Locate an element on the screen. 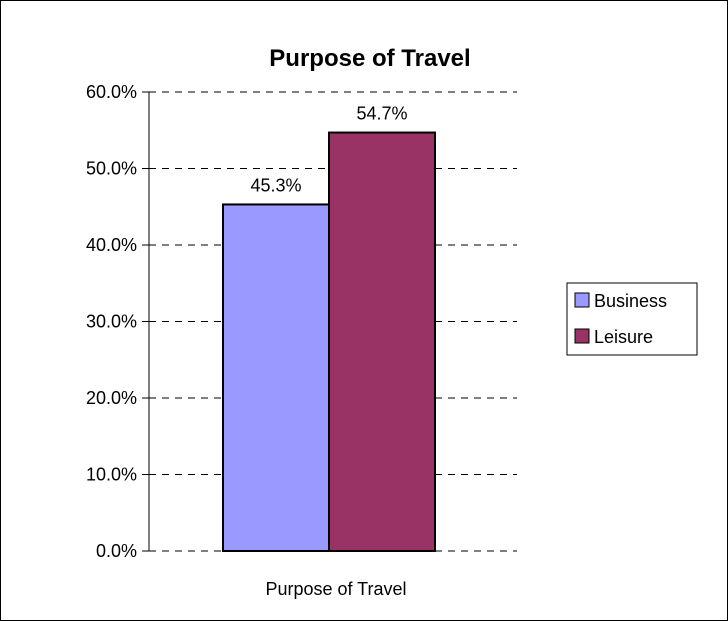 The image size is (728, 621). y-tick-label: 50.0% is located at coordinates (111, 169).